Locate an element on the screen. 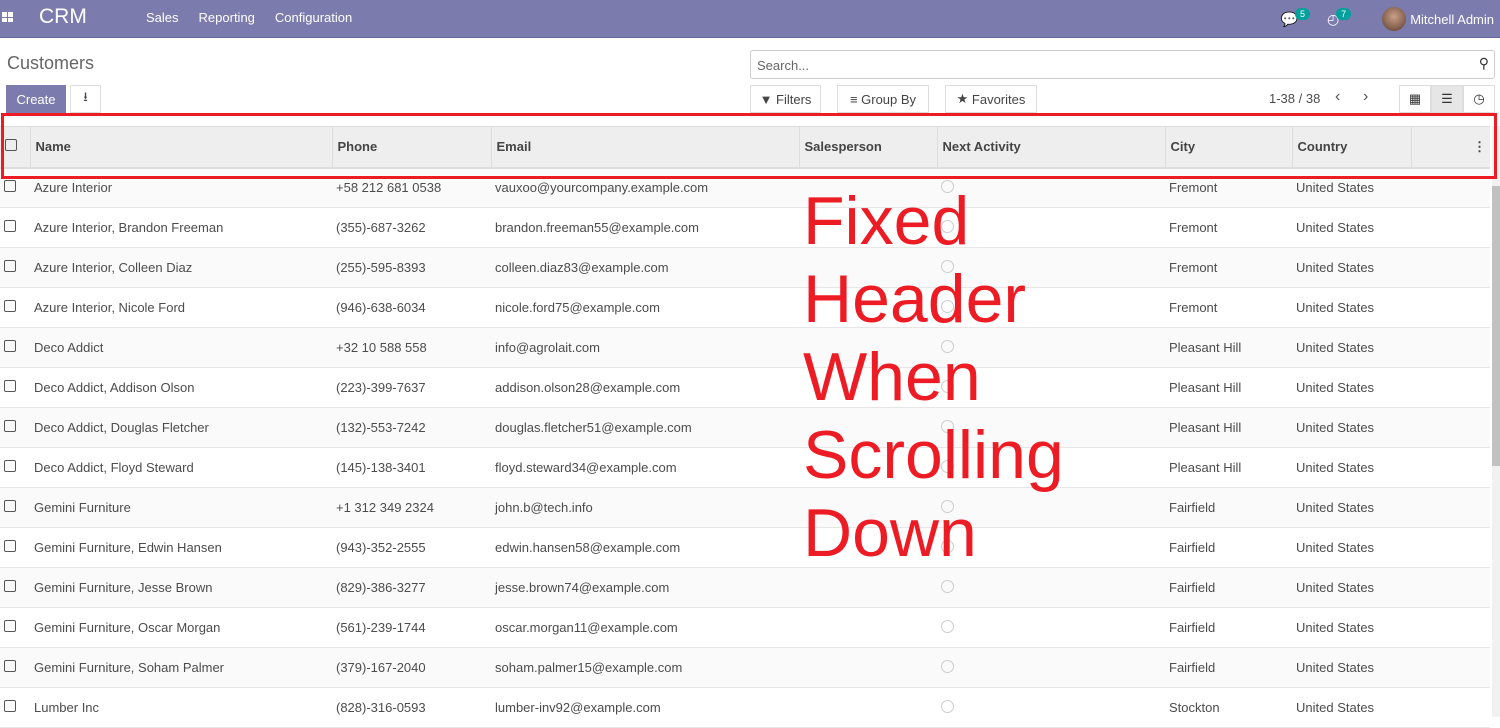 The height and width of the screenshot is (728, 1500). pager-value: 1-38 / 38 is located at coordinates (1295, 98).